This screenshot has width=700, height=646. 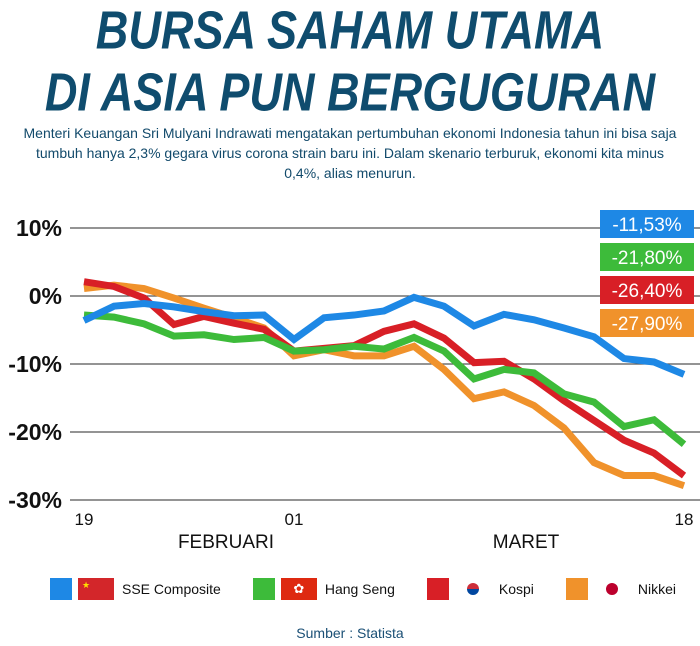 I want to click on source-note: Sumber : Statista, so click(x=350, y=633).